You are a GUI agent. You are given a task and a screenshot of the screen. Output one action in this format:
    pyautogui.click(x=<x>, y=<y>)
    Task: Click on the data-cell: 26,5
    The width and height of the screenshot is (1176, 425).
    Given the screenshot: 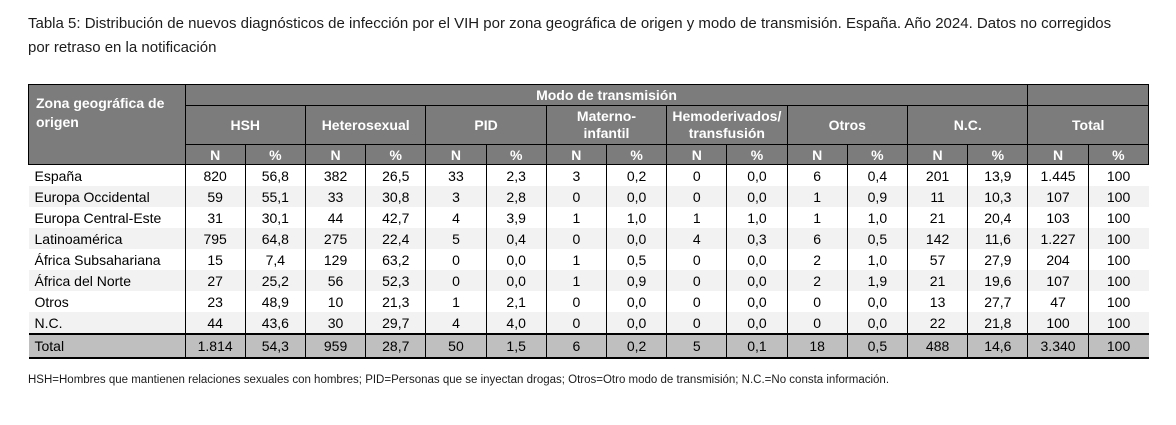 What is the action you would take?
    pyautogui.click(x=396, y=175)
    